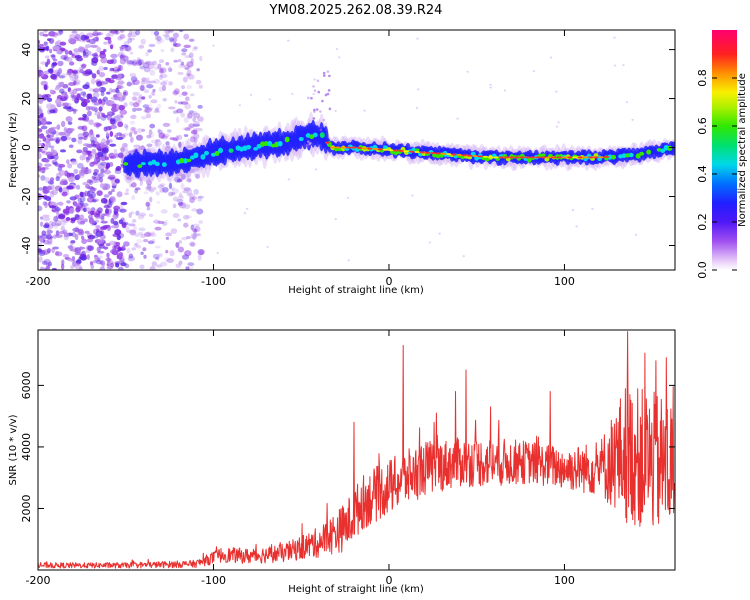 Image resolution: width=750 pixels, height=600 pixels. What do you see at coordinates (388, 281) in the screenshot?
I see `spectrogram-x-tick-label: 0` at bounding box center [388, 281].